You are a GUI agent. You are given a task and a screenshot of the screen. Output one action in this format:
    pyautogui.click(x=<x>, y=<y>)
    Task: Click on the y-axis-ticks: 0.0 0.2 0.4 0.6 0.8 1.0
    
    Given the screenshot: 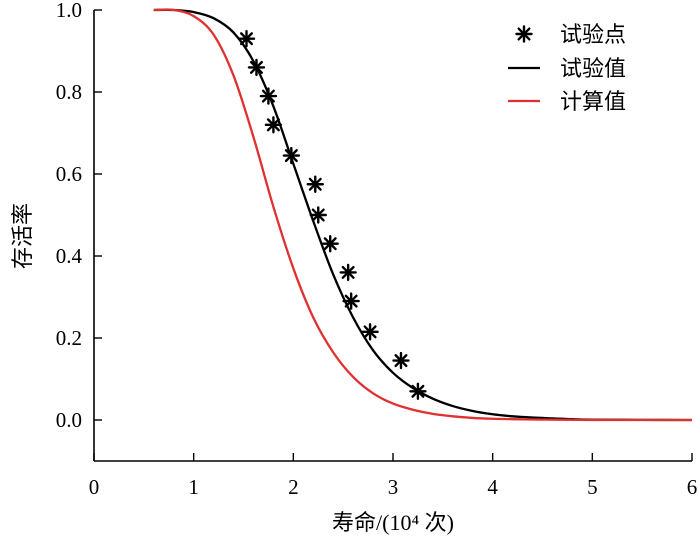 What is the action you would take?
    pyautogui.click(x=79, y=216)
    